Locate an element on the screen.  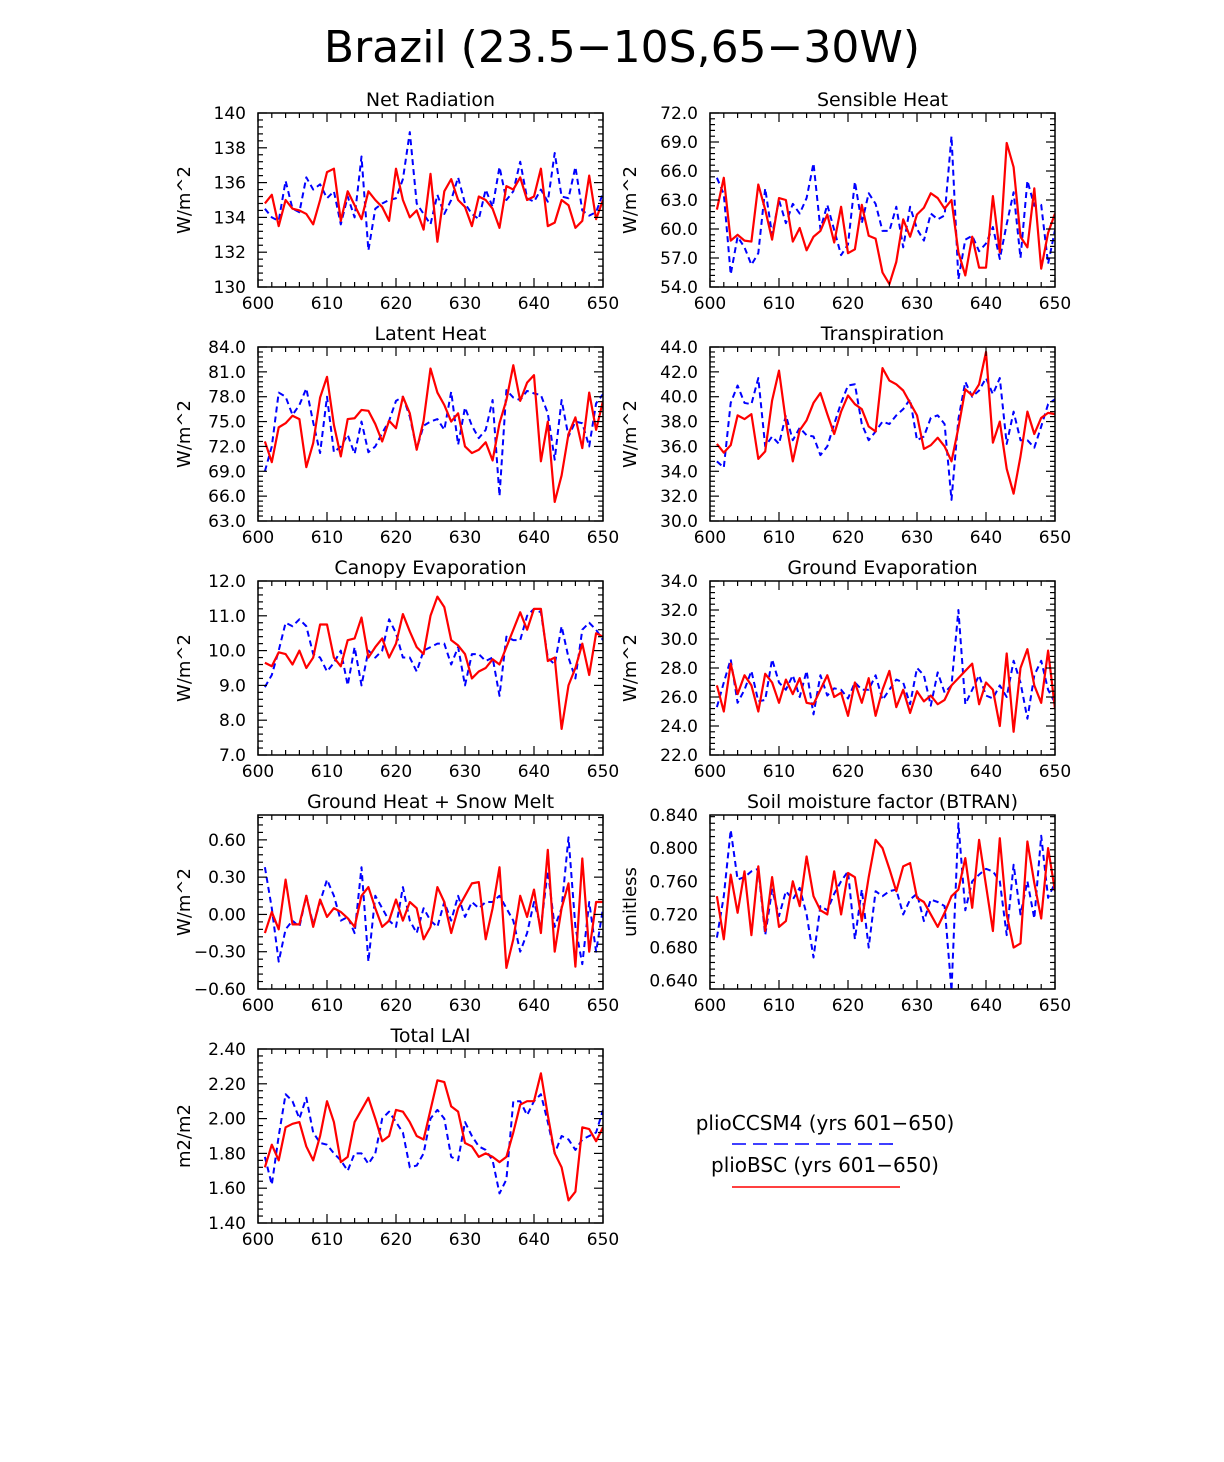
y-tick-label: −0.60 is located at coordinates (220, 990).